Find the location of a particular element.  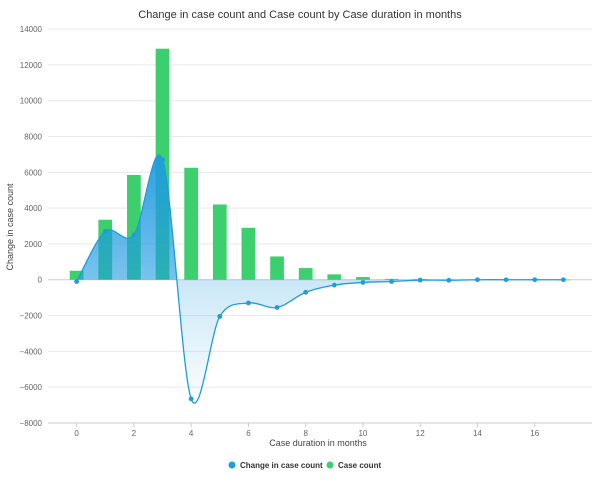

y-tick-label: 0 is located at coordinates (40, 280).